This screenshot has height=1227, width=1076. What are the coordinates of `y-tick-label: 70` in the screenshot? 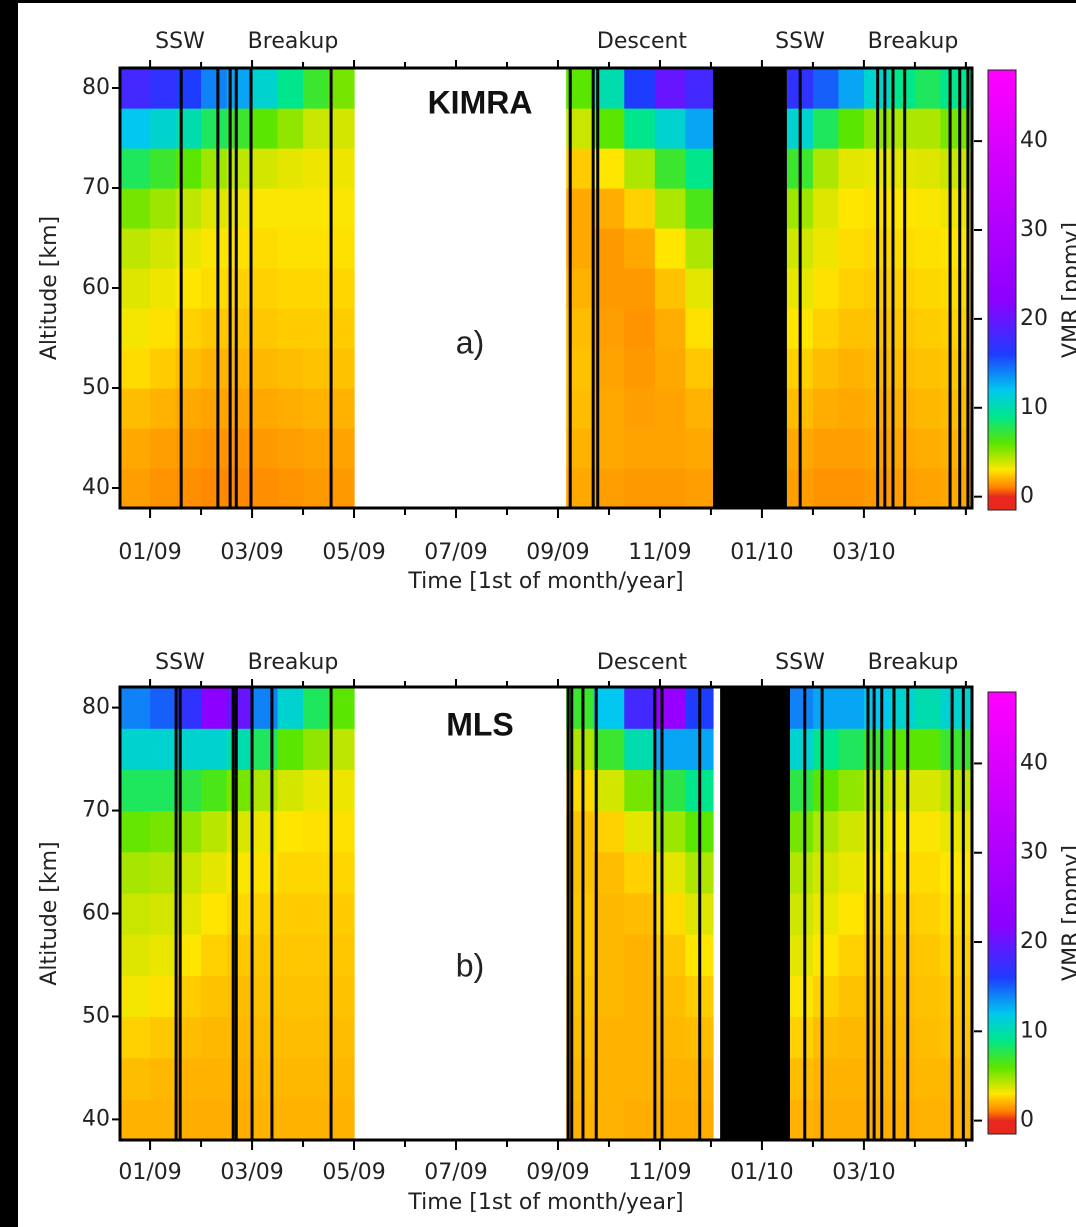 It's located at (96, 187).